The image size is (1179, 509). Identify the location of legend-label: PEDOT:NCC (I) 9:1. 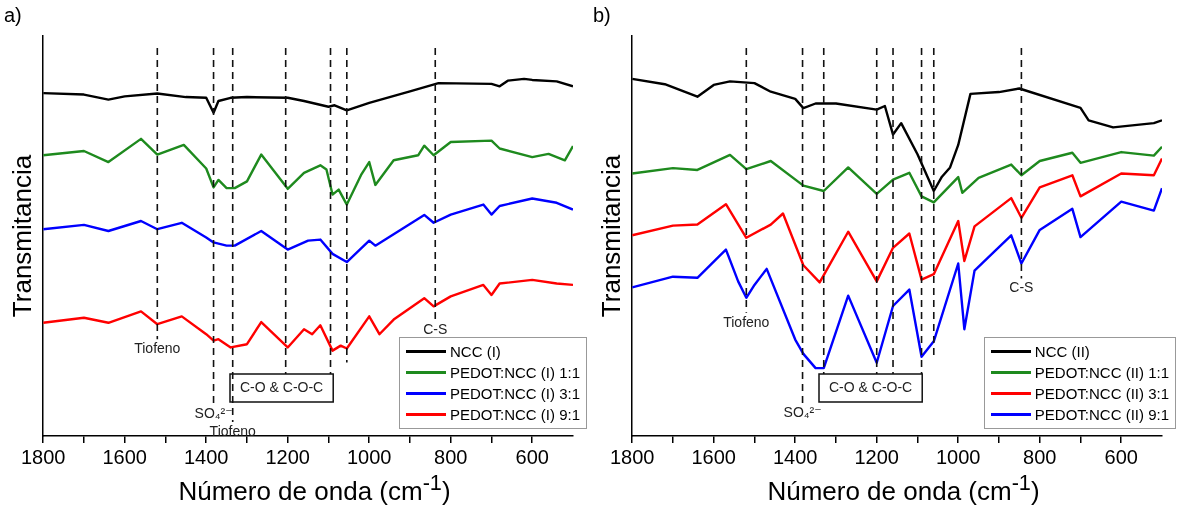
(514, 415).